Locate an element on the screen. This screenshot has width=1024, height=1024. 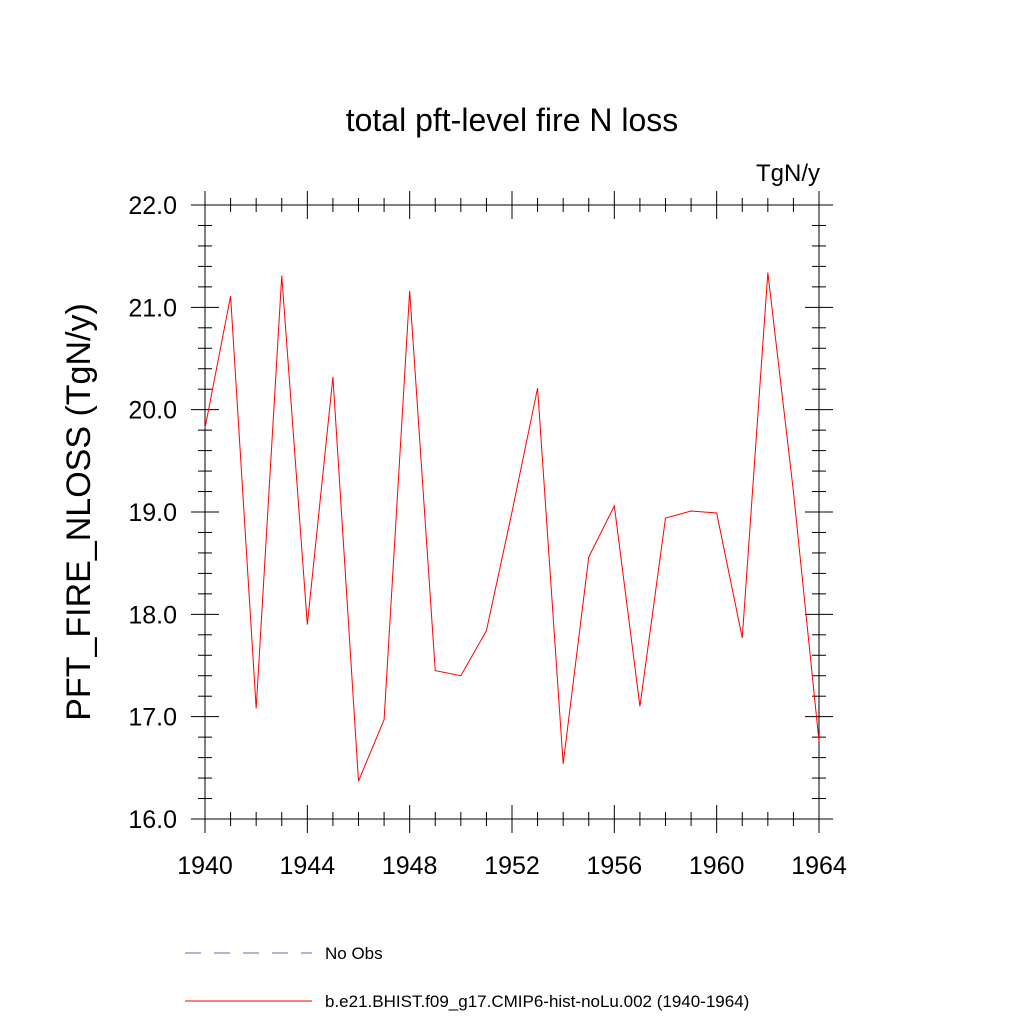
y-tick-label: 17.0 is located at coordinates (152, 718).